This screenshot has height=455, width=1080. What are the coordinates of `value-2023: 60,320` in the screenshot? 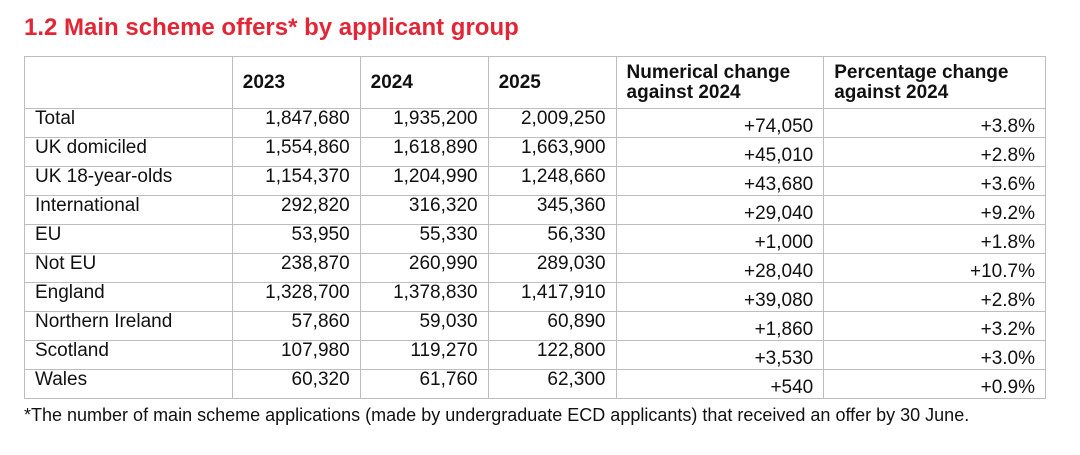 It's located at (296, 384).